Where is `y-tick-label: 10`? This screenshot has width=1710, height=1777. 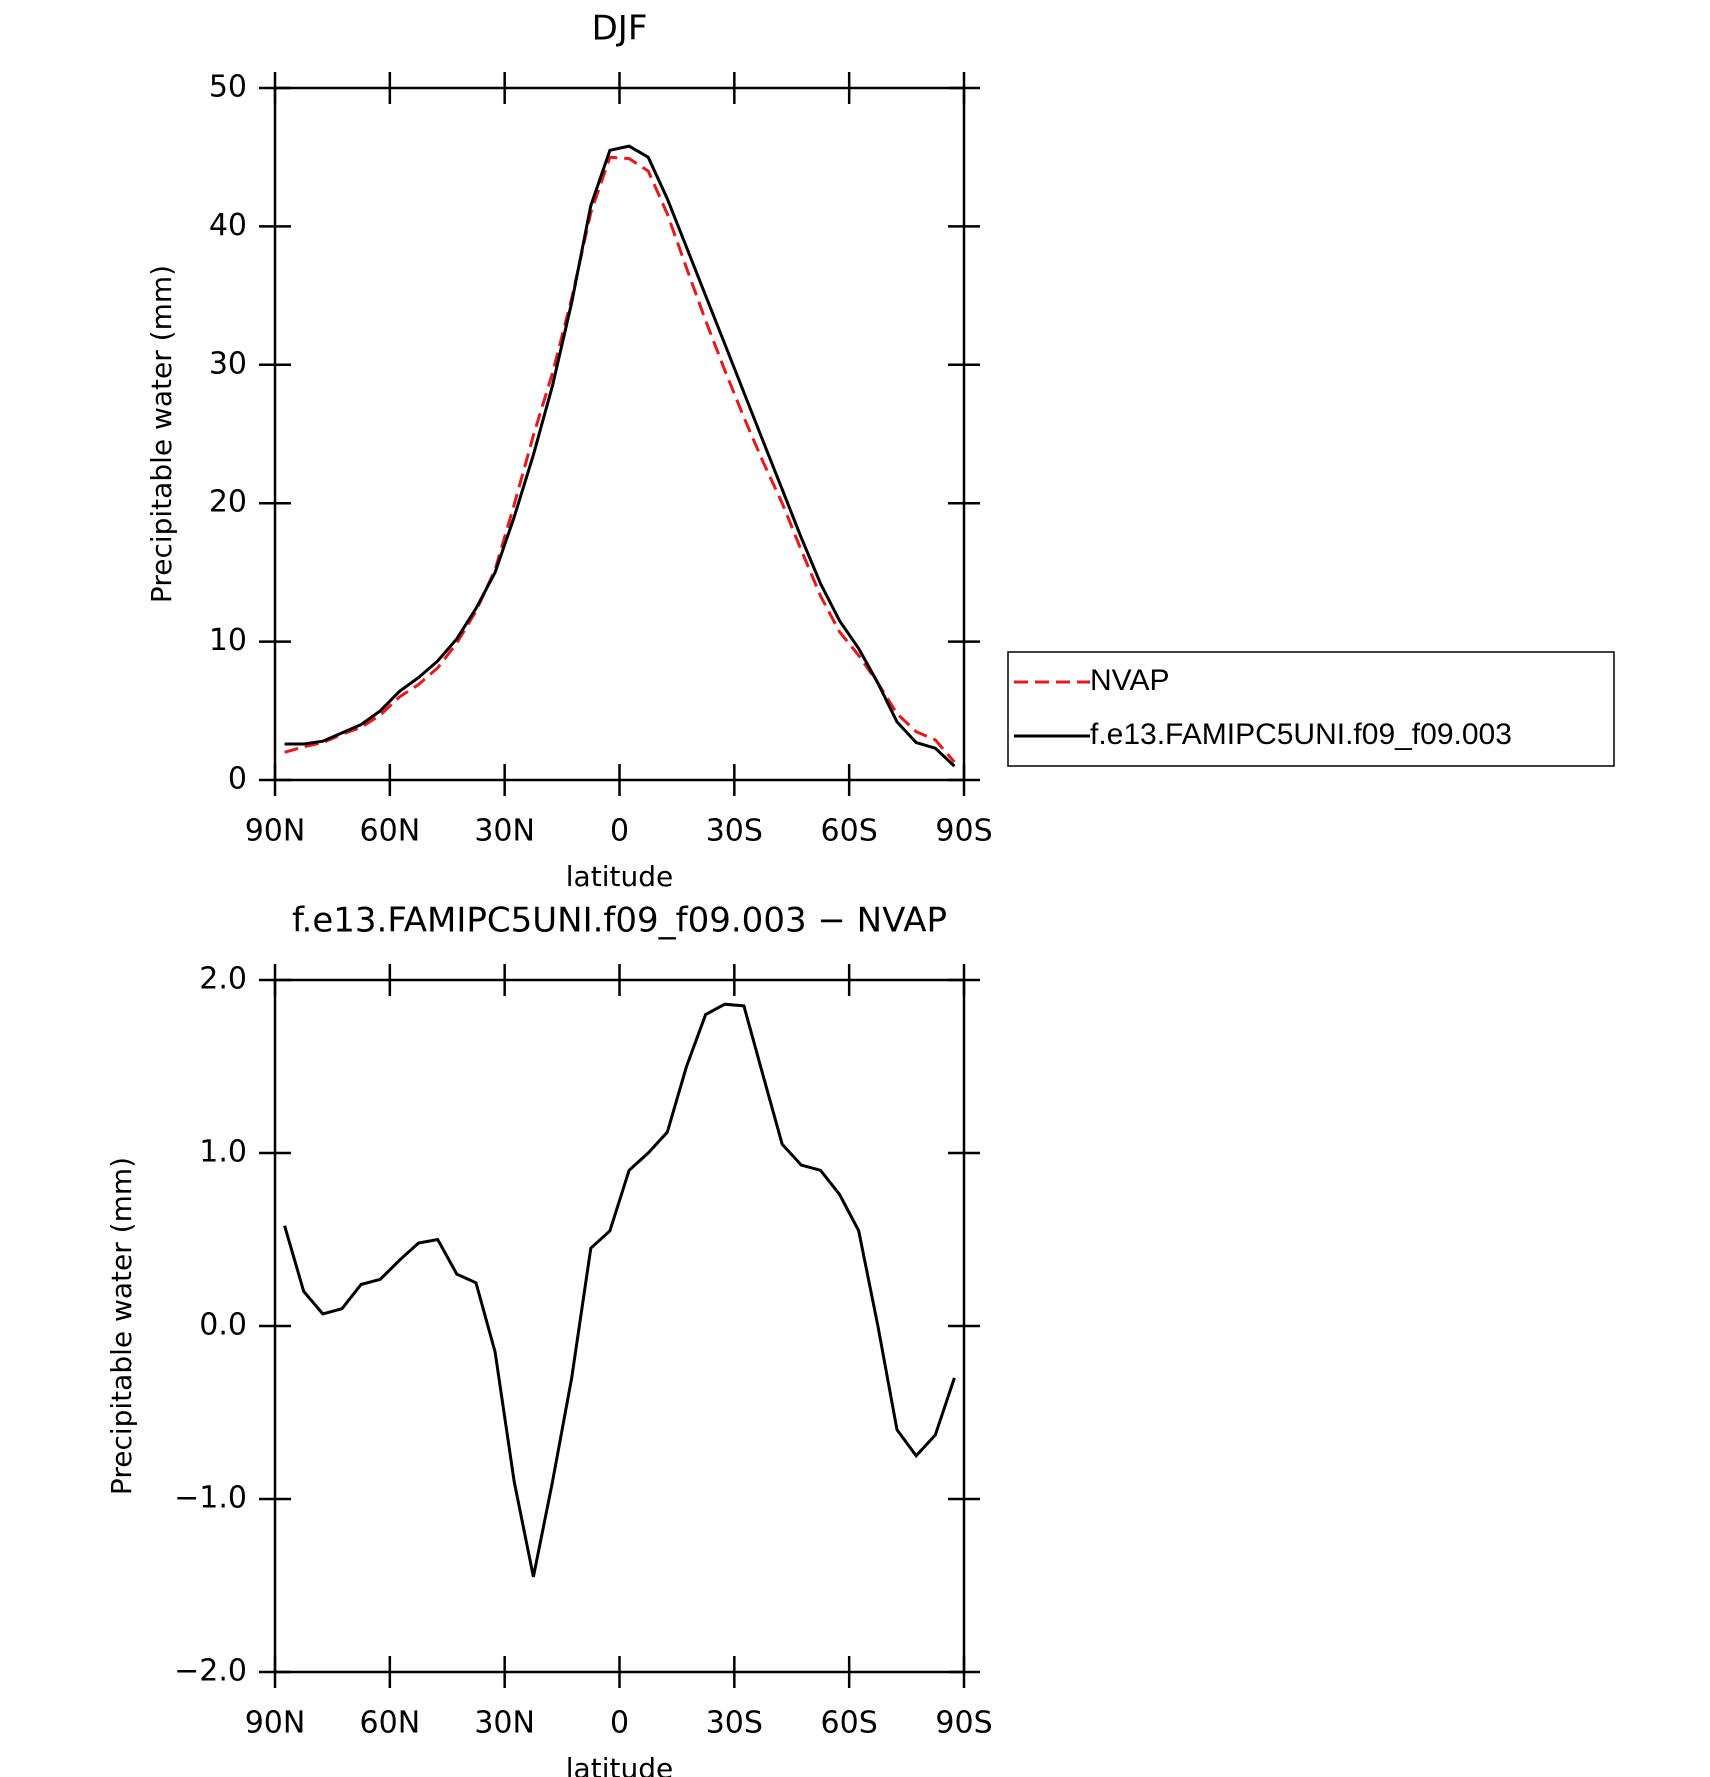 y-tick-label: 10 is located at coordinates (228, 640).